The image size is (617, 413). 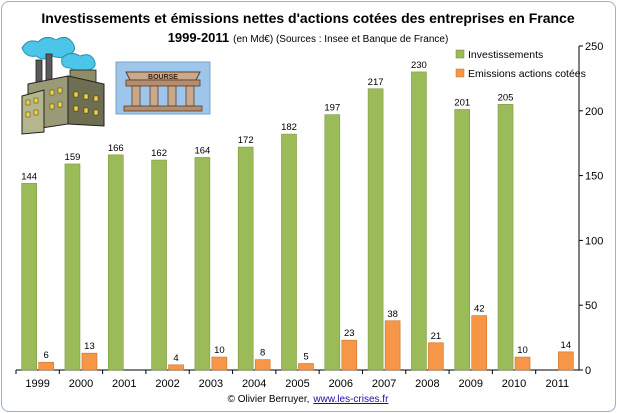 I want to click on y-tick-label-100: 100, so click(x=594, y=241).